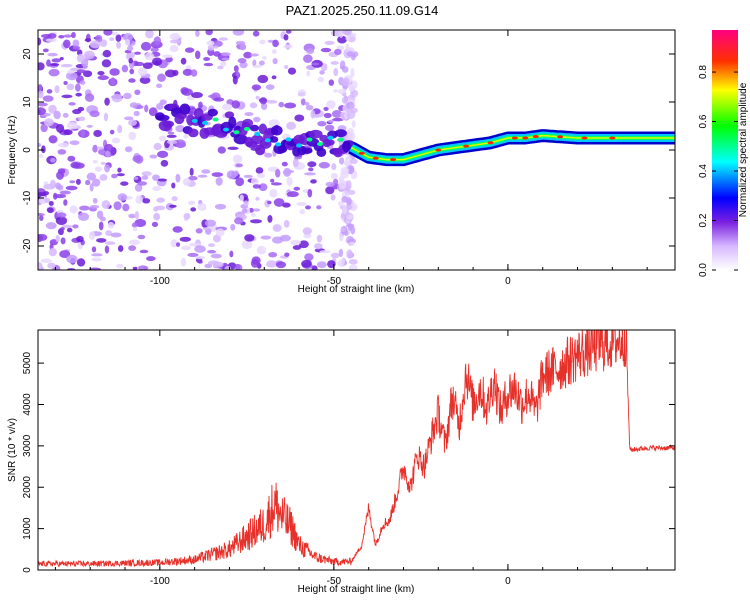  Describe the element at coordinates (414, 135) in the screenshot. I see `spectrogram-ridge` at that location.